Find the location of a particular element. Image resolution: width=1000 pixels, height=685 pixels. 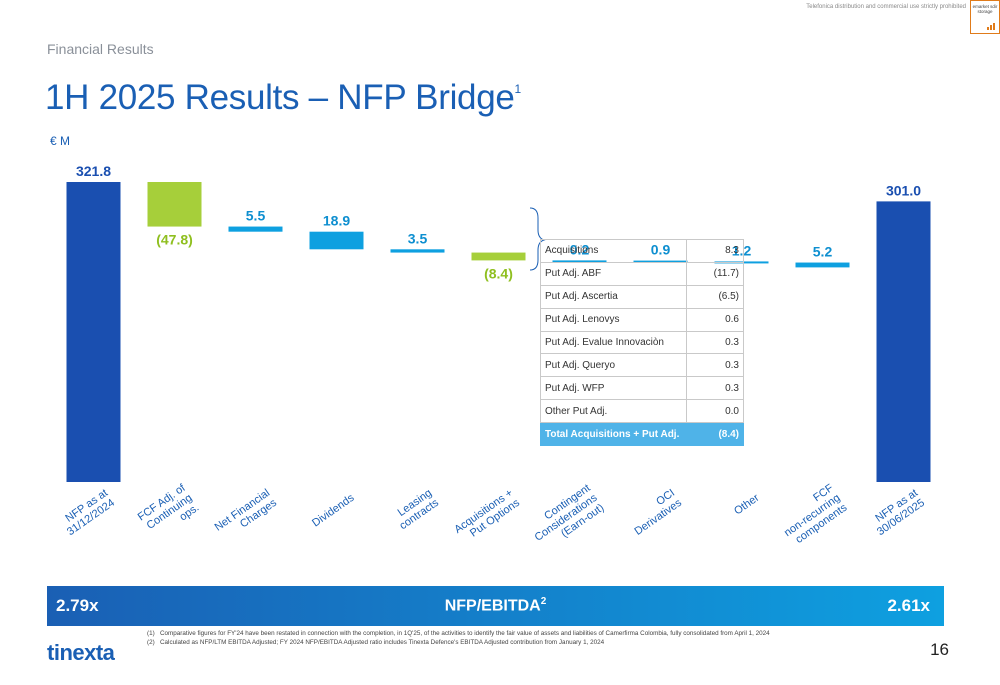

table-cell-label: Acquisitions is located at coordinates (613, 251).